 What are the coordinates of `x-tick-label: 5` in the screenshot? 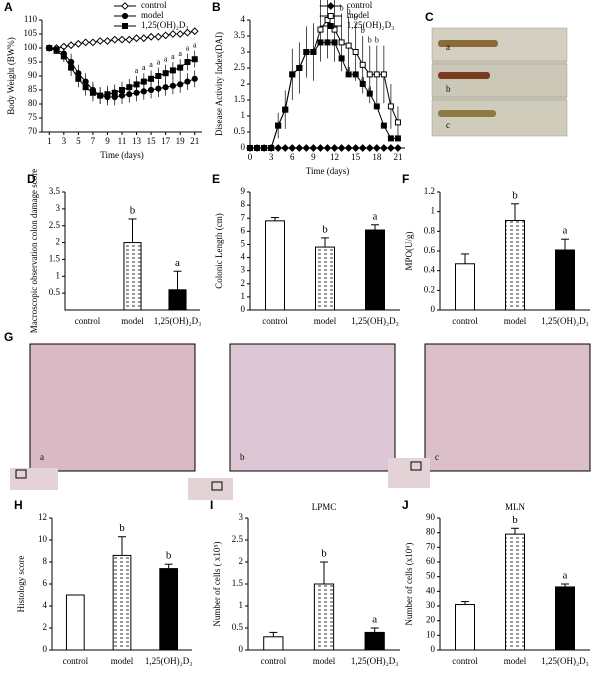 It's located at (78, 141).